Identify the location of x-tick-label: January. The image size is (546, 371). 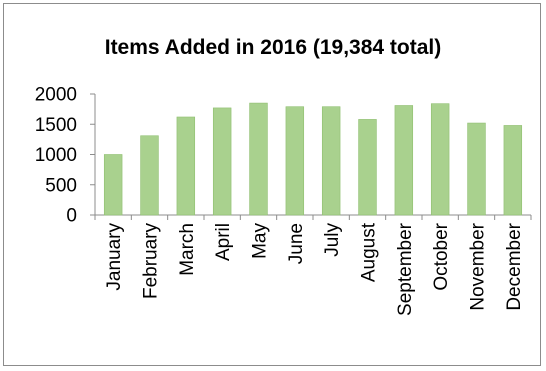
(114, 257).